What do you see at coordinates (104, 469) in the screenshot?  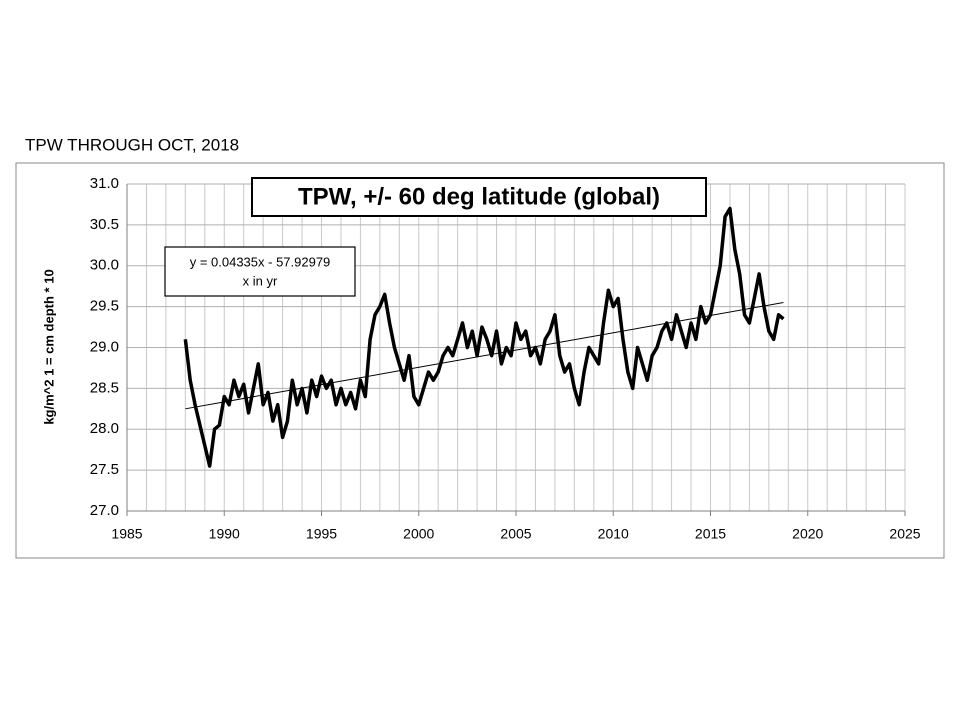 I see `y-tick-label: 27.5` at bounding box center [104, 469].